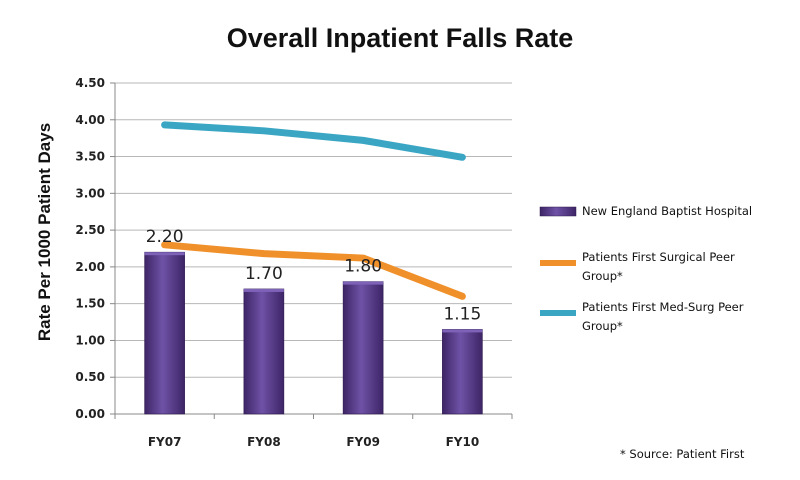 This screenshot has height=480, width=800. I want to click on legend-label: New England Baptist Hospital, so click(667, 211).